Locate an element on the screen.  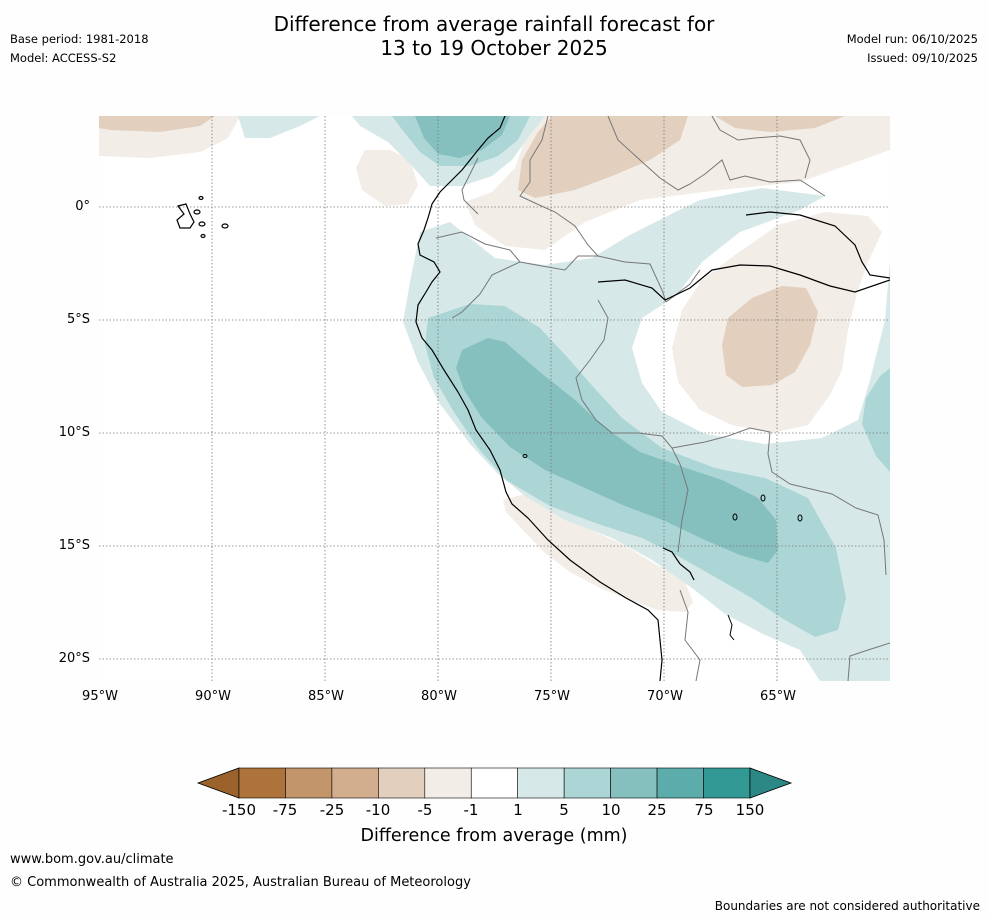
lat-label: 15°S is located at coordinates (74, 545).